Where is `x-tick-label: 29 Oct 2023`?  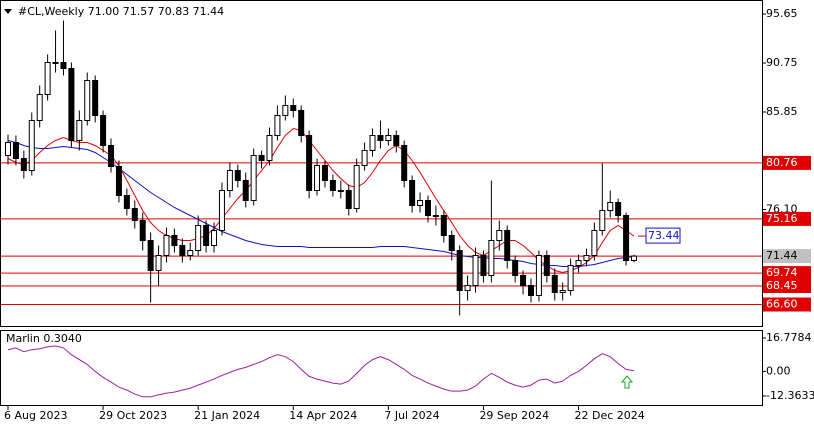
x-tick-label: 29 Oct 2023 is located at coordinates (133, 415).